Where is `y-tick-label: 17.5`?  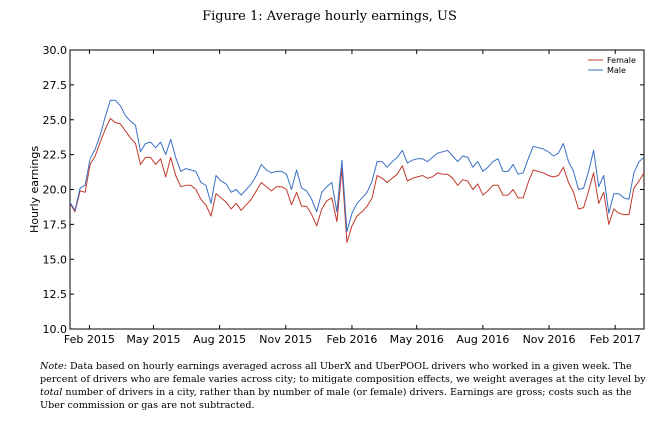 y-tick-label: 17.5 is located at coordinates (55, 224).